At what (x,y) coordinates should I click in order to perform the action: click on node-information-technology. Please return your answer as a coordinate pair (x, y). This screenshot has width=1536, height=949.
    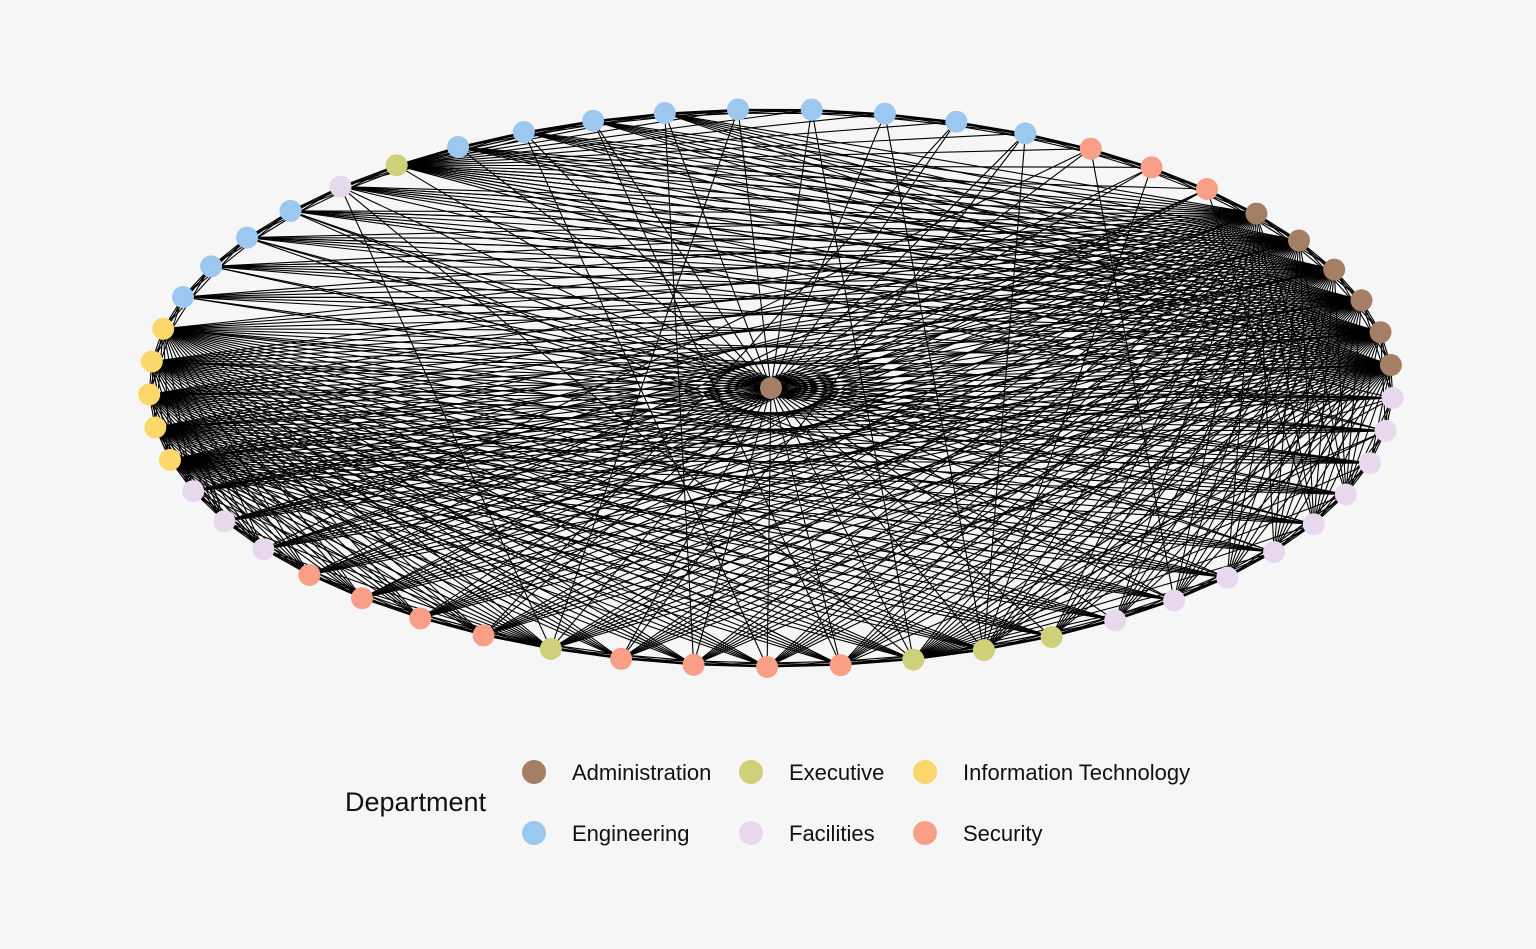
    Looking at the image, I should click on (170, 459).